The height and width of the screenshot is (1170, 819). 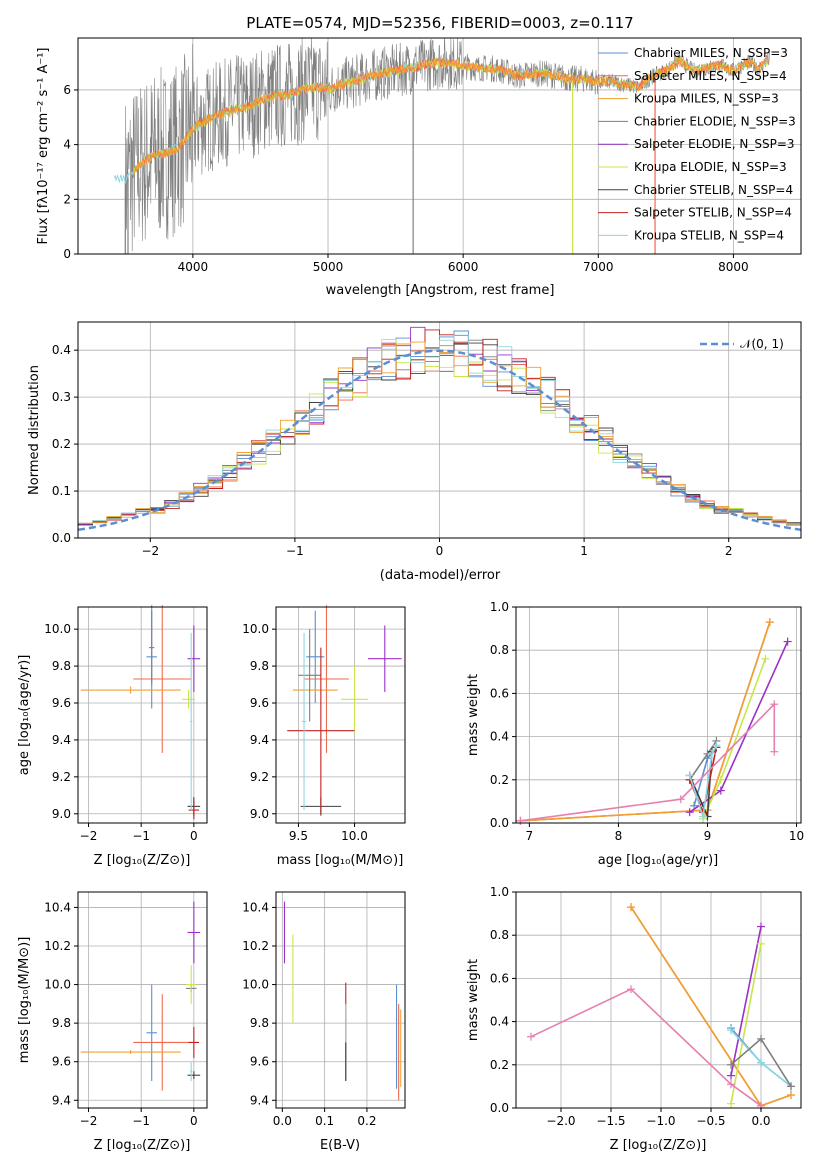 I want to click on x-tick-label: 7000, so click(x=598, y=267).